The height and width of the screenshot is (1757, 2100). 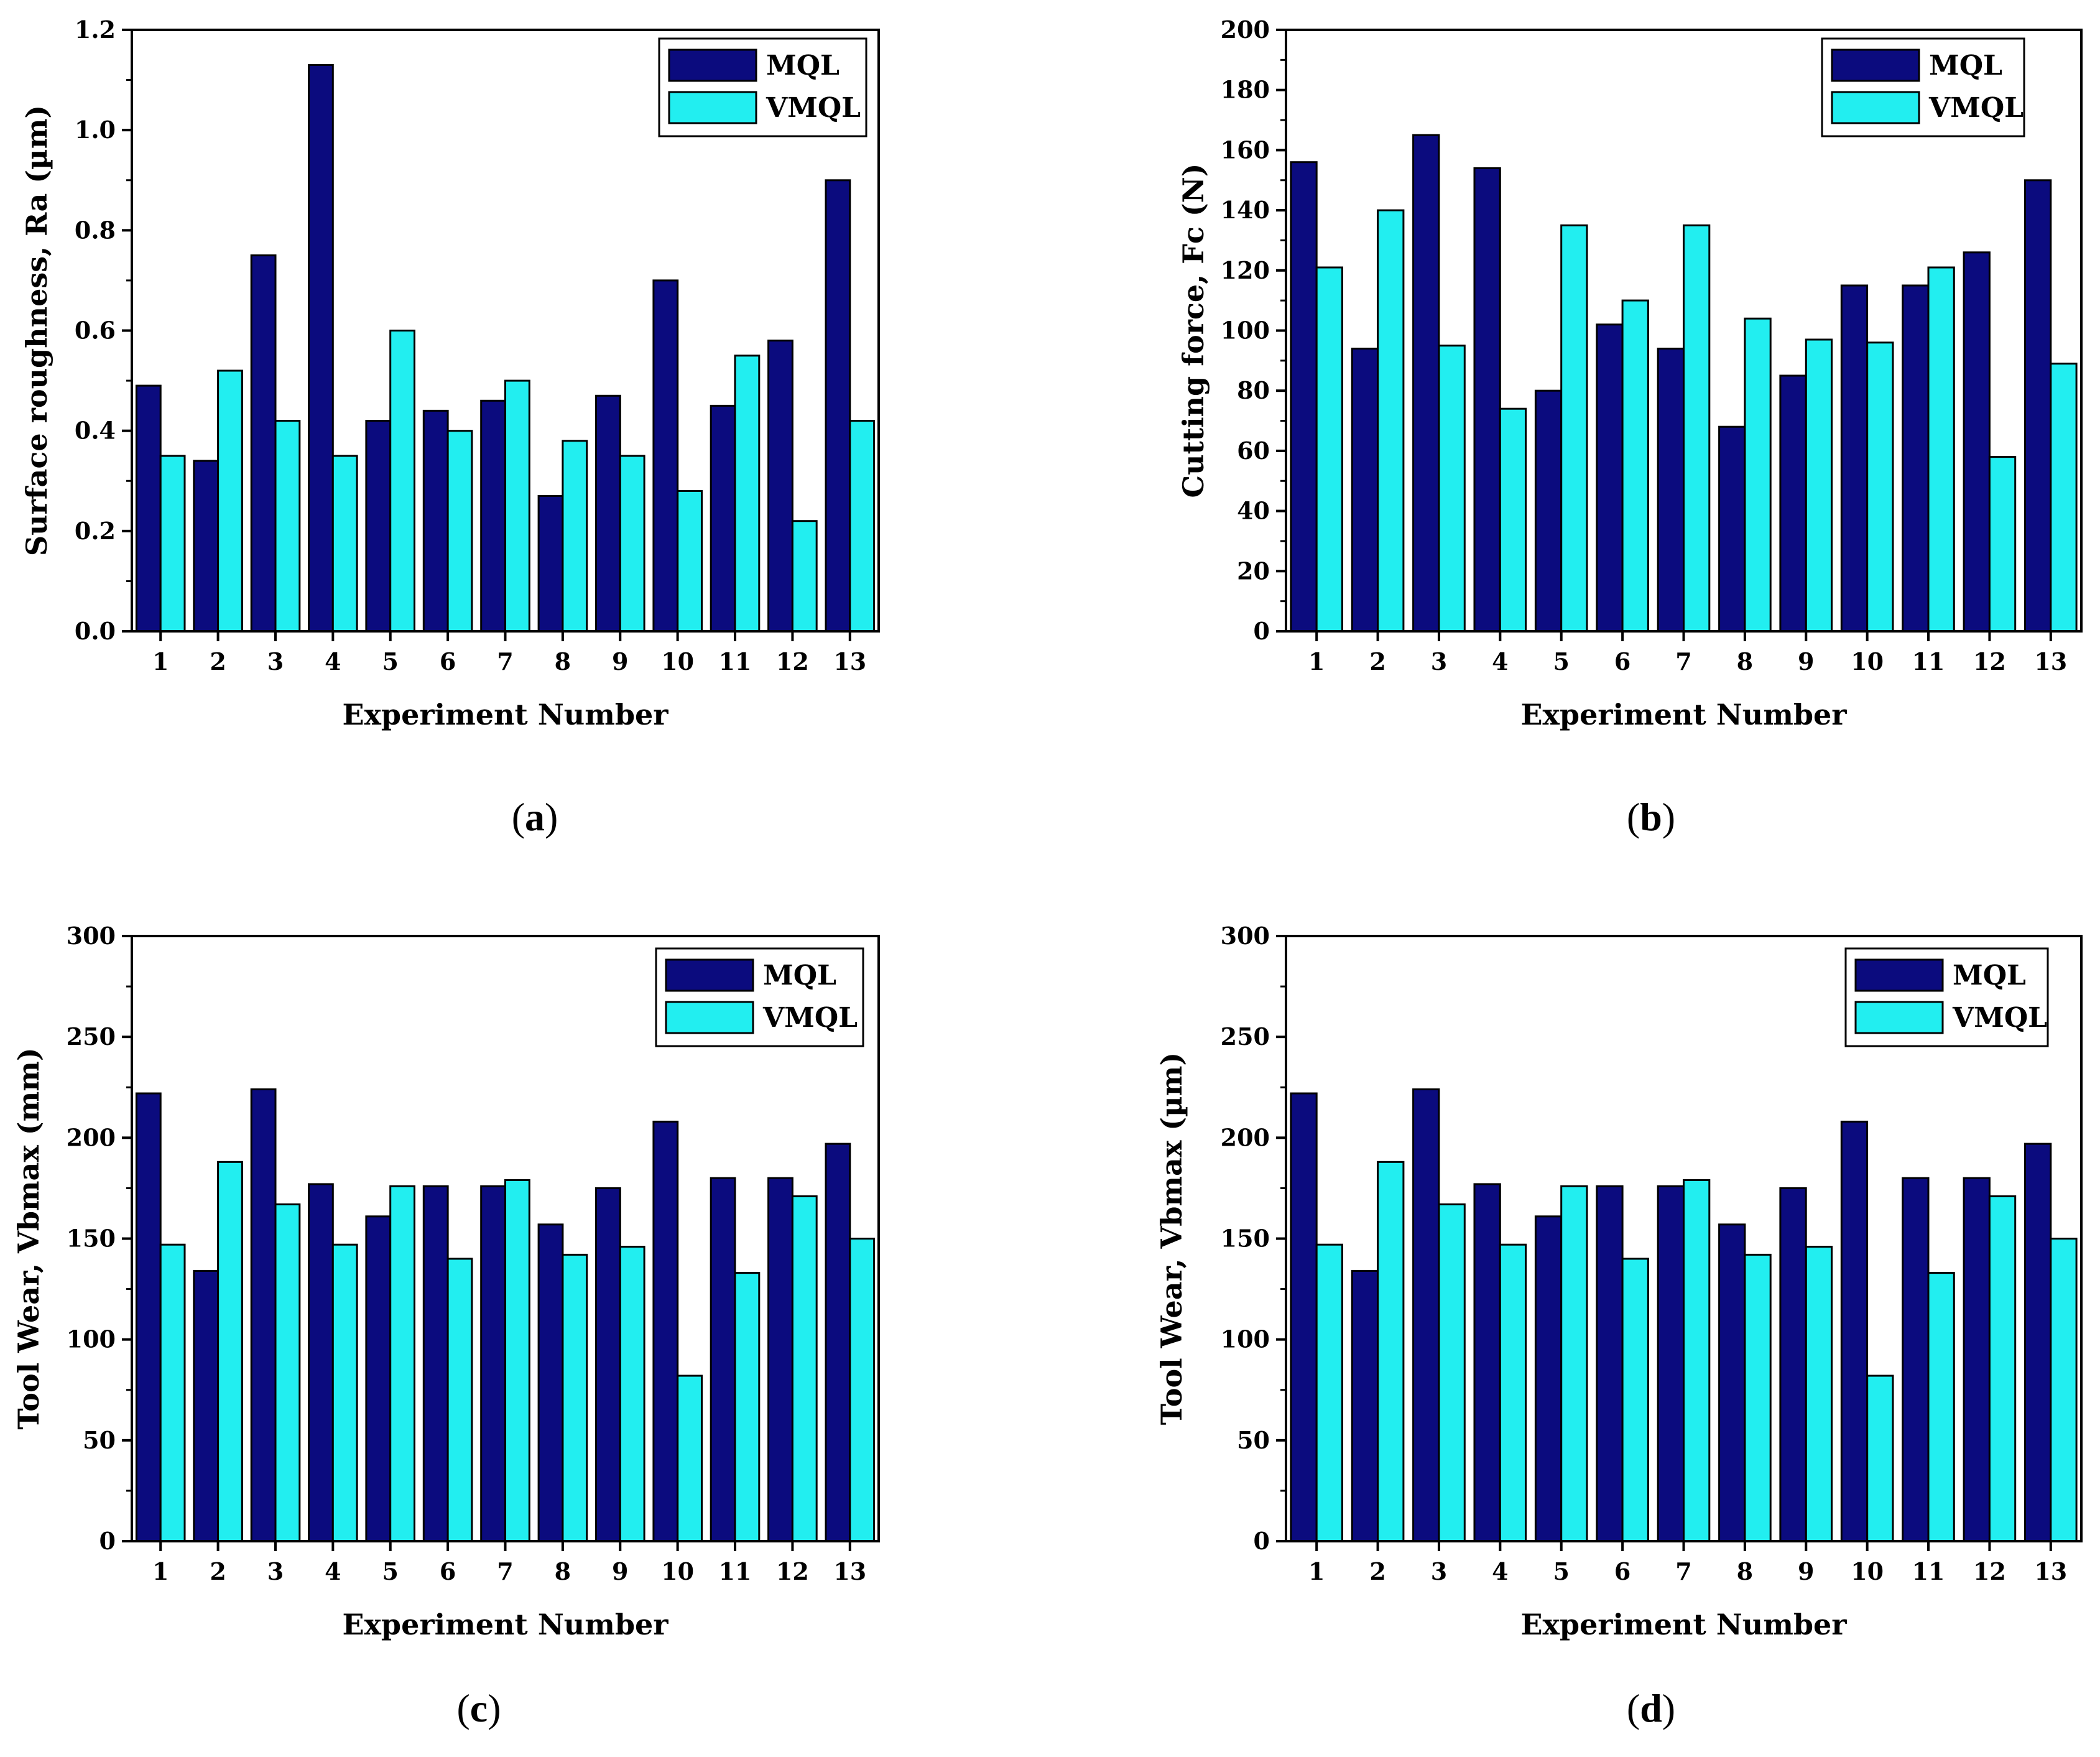 What do you see at coordinates (1683, 1625) in the screenshot?
I see `x-axis-label: Experiment Number` at bounding box center [1683, 1625].